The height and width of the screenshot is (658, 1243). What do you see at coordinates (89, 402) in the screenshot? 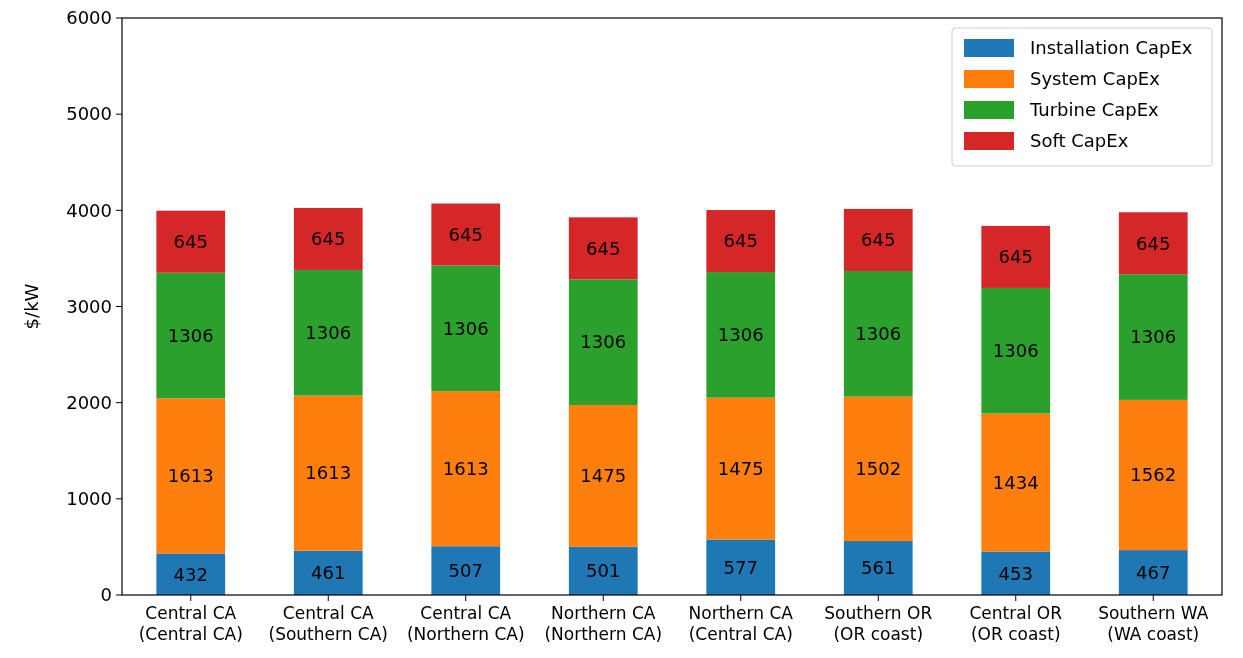
I see `y-tick-label: 2000` at bounding box center [89, 402].